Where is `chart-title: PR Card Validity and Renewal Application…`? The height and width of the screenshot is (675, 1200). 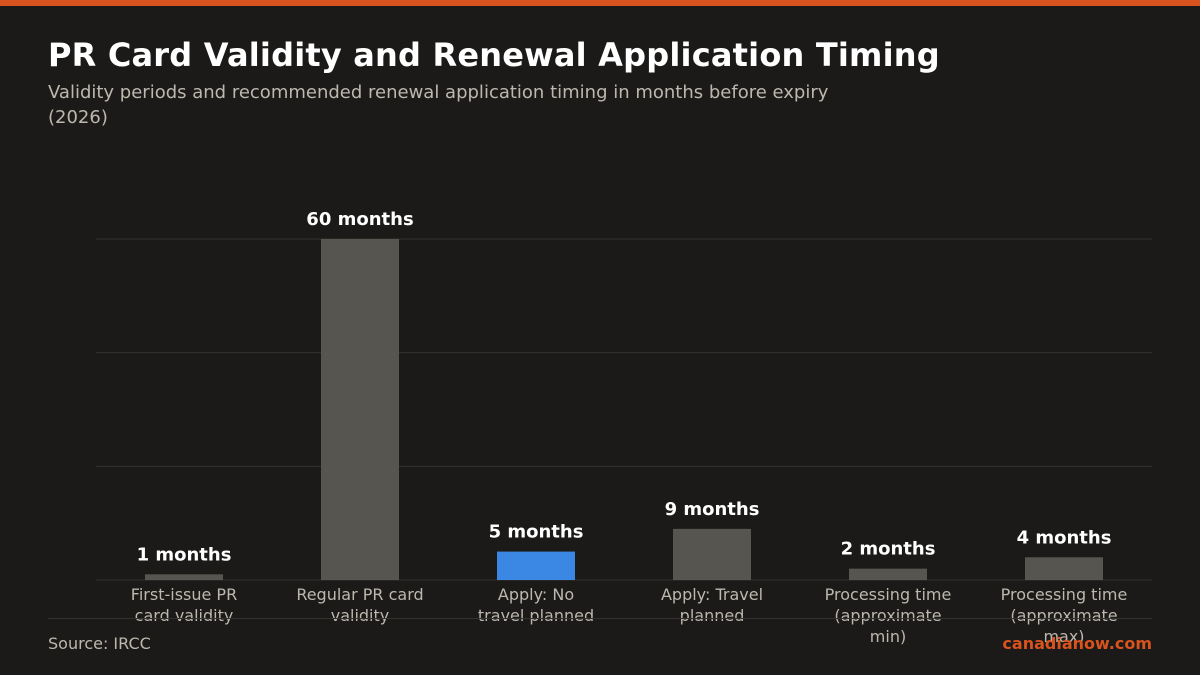 chart-title: PR Card Validity and Renewal Application… is located at coordinates (494, 55).